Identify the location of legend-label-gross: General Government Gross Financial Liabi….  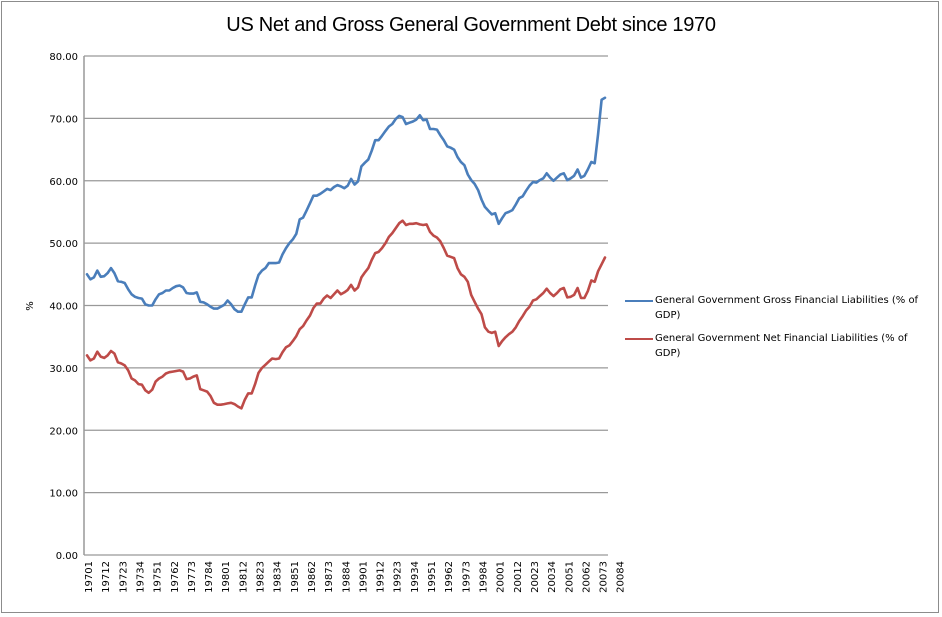
(787, 308).